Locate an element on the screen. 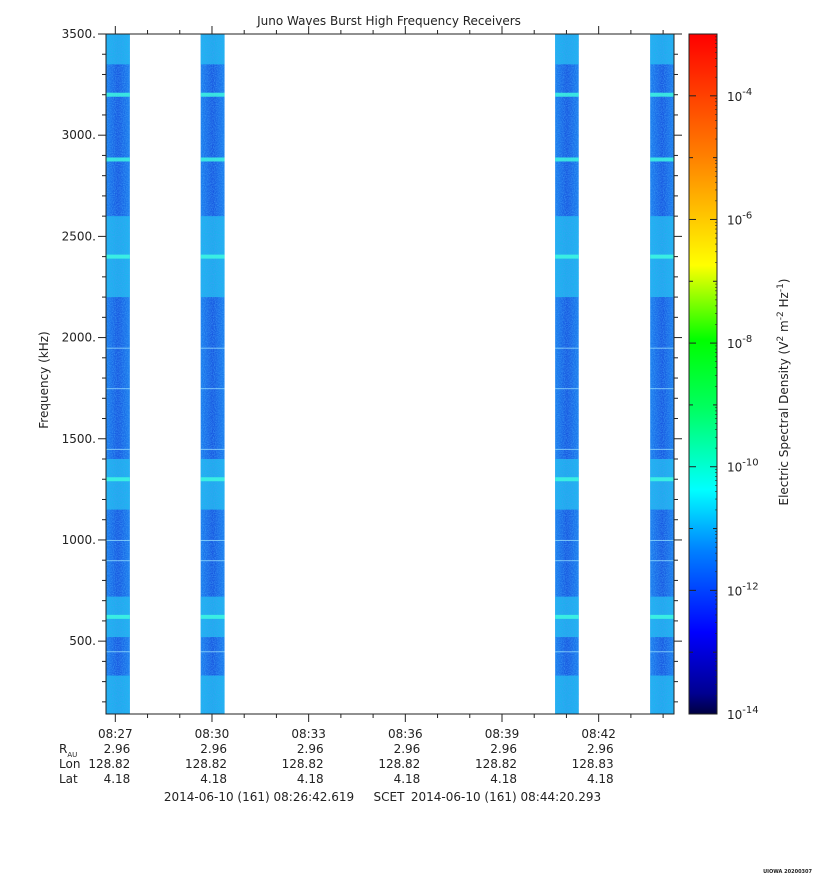  y-tick-label: 1500. is located at coordinates (79, 439).